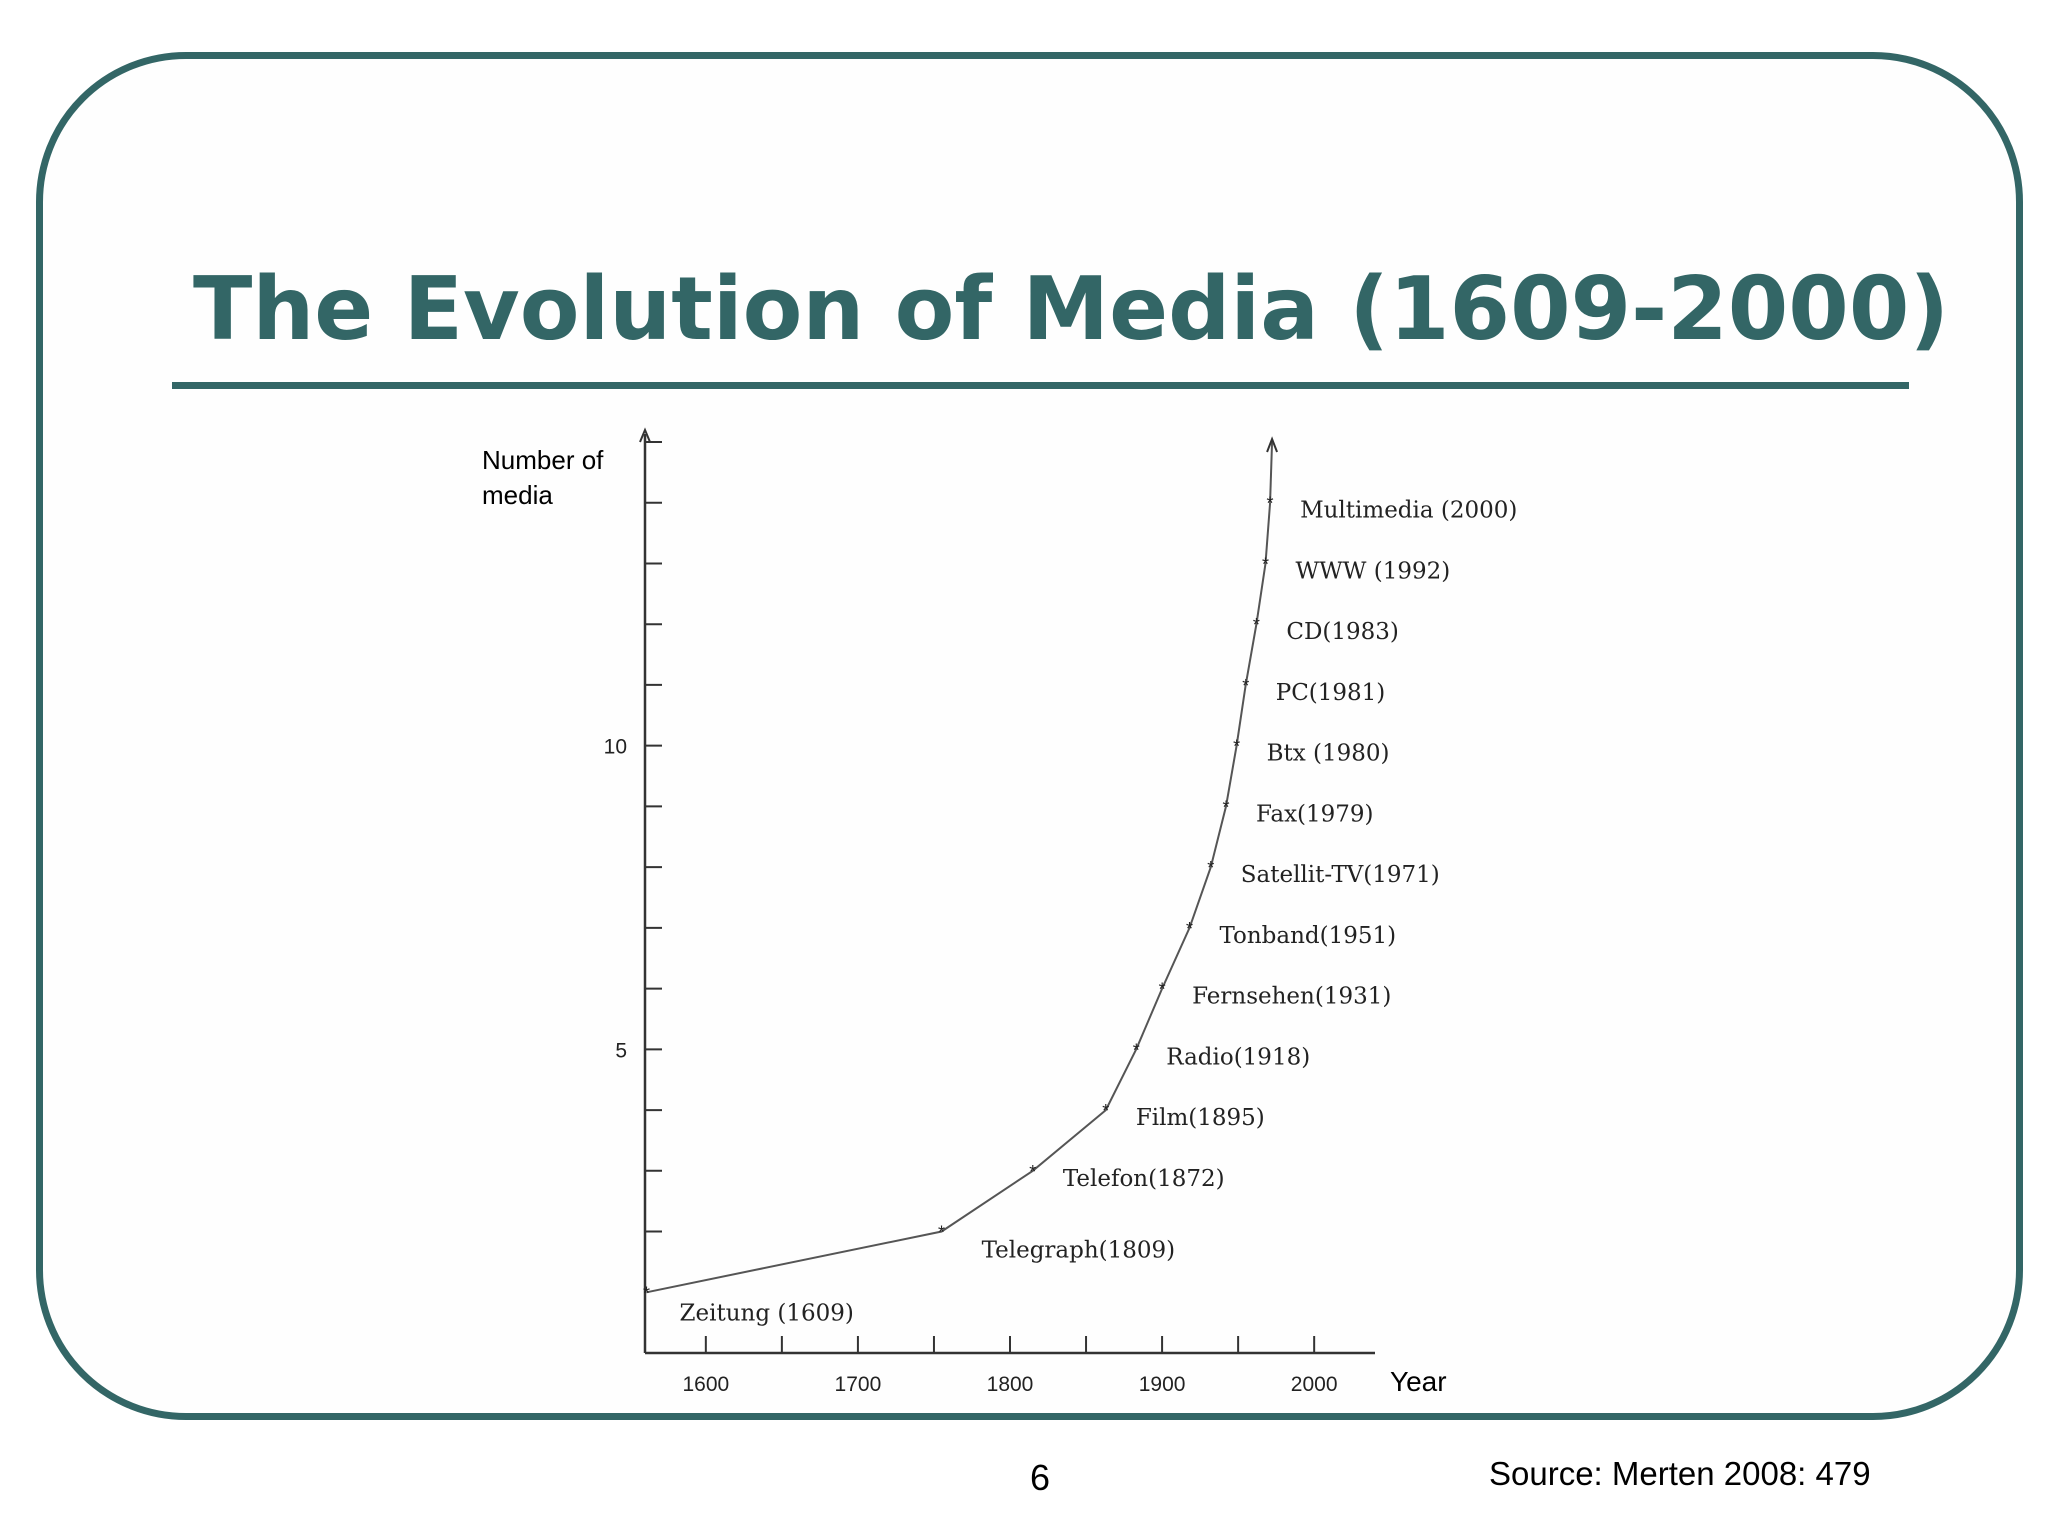 Image resolution: width=2048 pixels, height=1536 pixels. Describe the element at coordinates (1340, 875) in the screenshot. I see `data-label: Satellit-TV(1971)` at that location.